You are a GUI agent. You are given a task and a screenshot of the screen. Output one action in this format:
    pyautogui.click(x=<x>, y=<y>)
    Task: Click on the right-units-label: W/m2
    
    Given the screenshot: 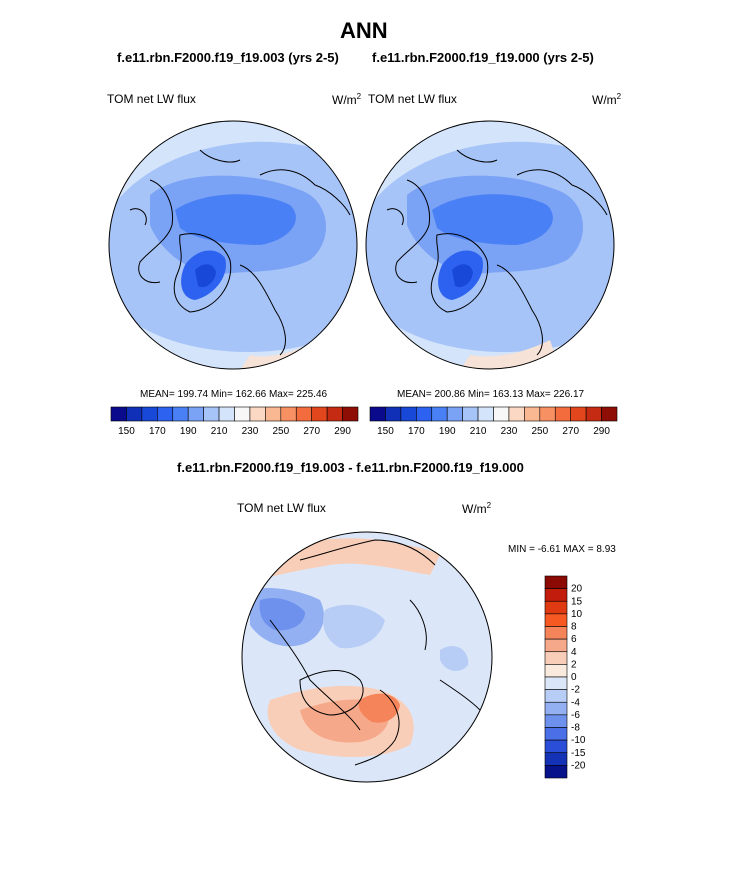 What is the action you would take?
    pyautogui.click(x=607, y=99)
    